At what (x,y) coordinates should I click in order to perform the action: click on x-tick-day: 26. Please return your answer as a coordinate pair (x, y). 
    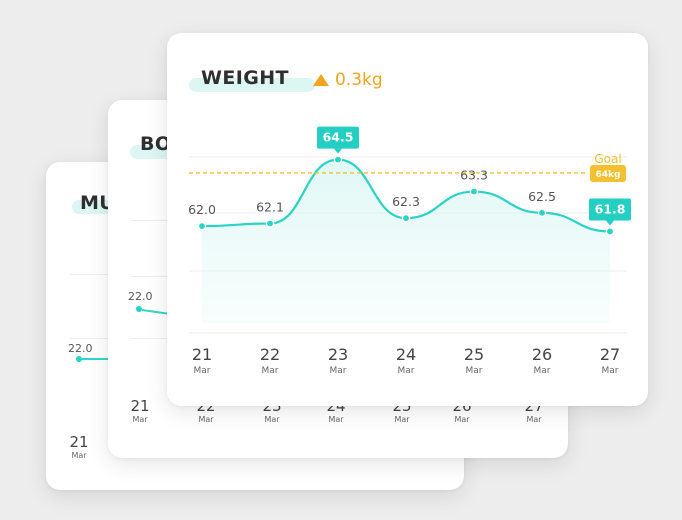
    Looking at the image, I should click on (542, 354).